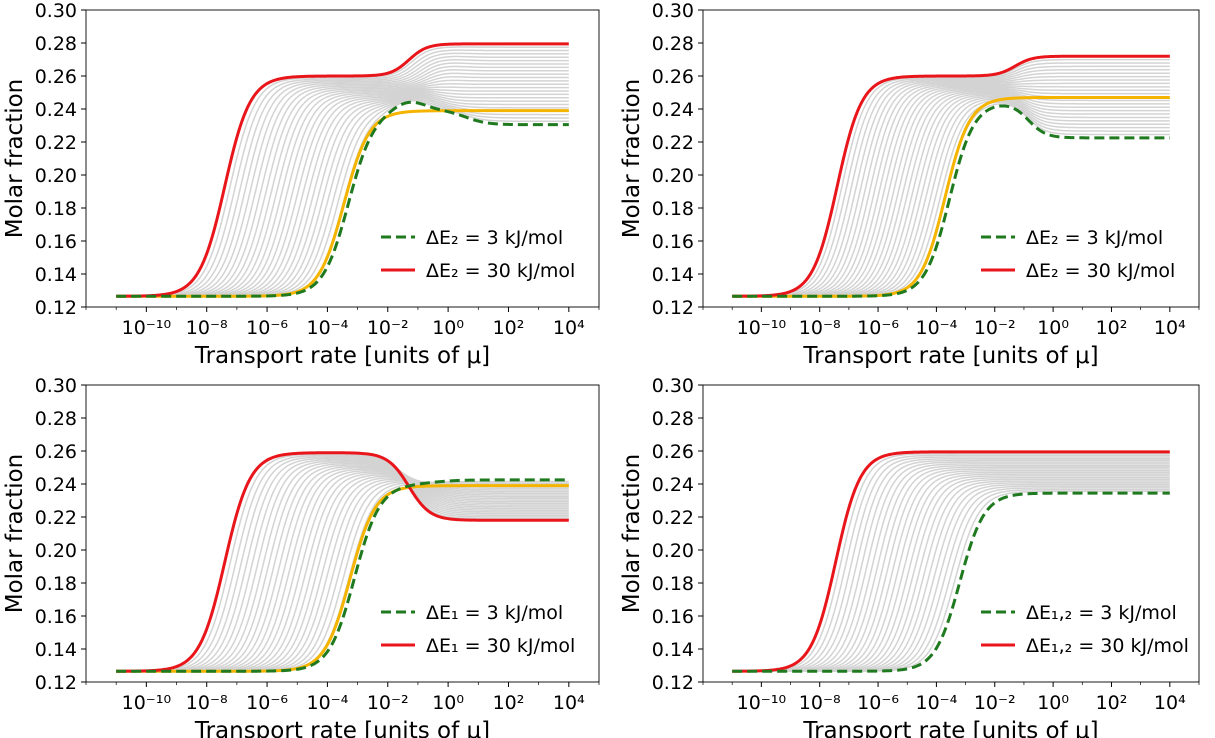 The image size is (1215, 738). What do you see at coordinates (1101, 613) in the screenshot?
I see `legend-label: ΔE₁,₂ = 3 kJ/mol` at bounding box center [1101, 613].